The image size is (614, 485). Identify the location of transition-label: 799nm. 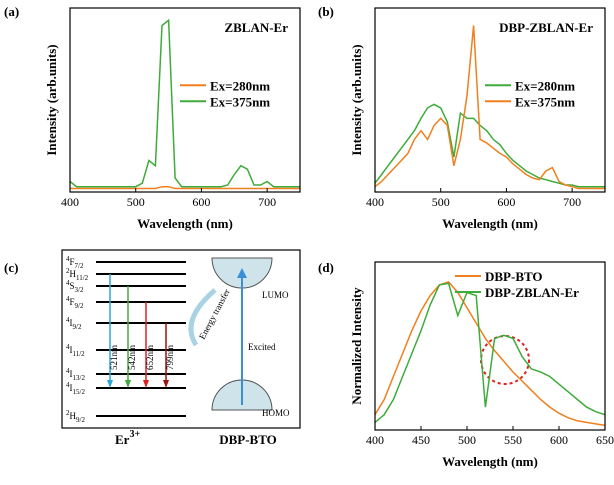
(170, 357).